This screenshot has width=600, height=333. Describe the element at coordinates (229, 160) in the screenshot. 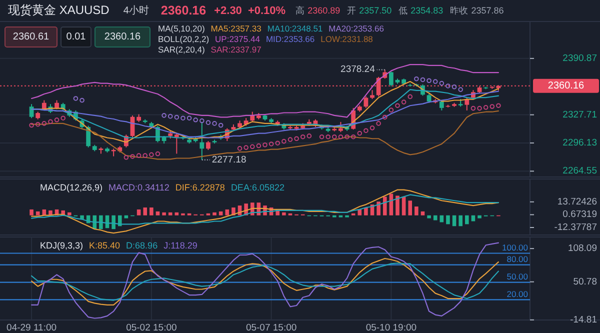

I see `annotation: 2277.18` at that location.